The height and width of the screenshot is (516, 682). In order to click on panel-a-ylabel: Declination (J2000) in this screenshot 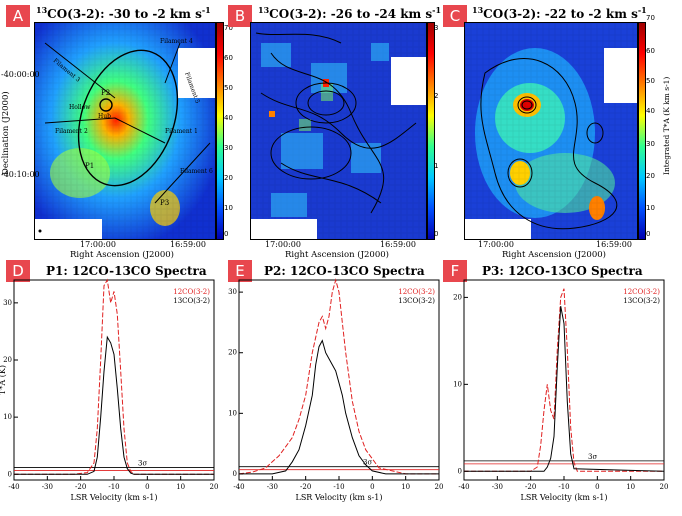, I will do `click(6, 133)`.